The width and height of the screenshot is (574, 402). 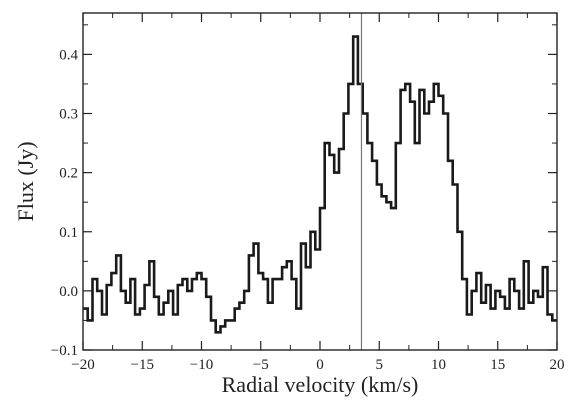 I want to click on x-tick-label: −15, so click(x=142, y=365).